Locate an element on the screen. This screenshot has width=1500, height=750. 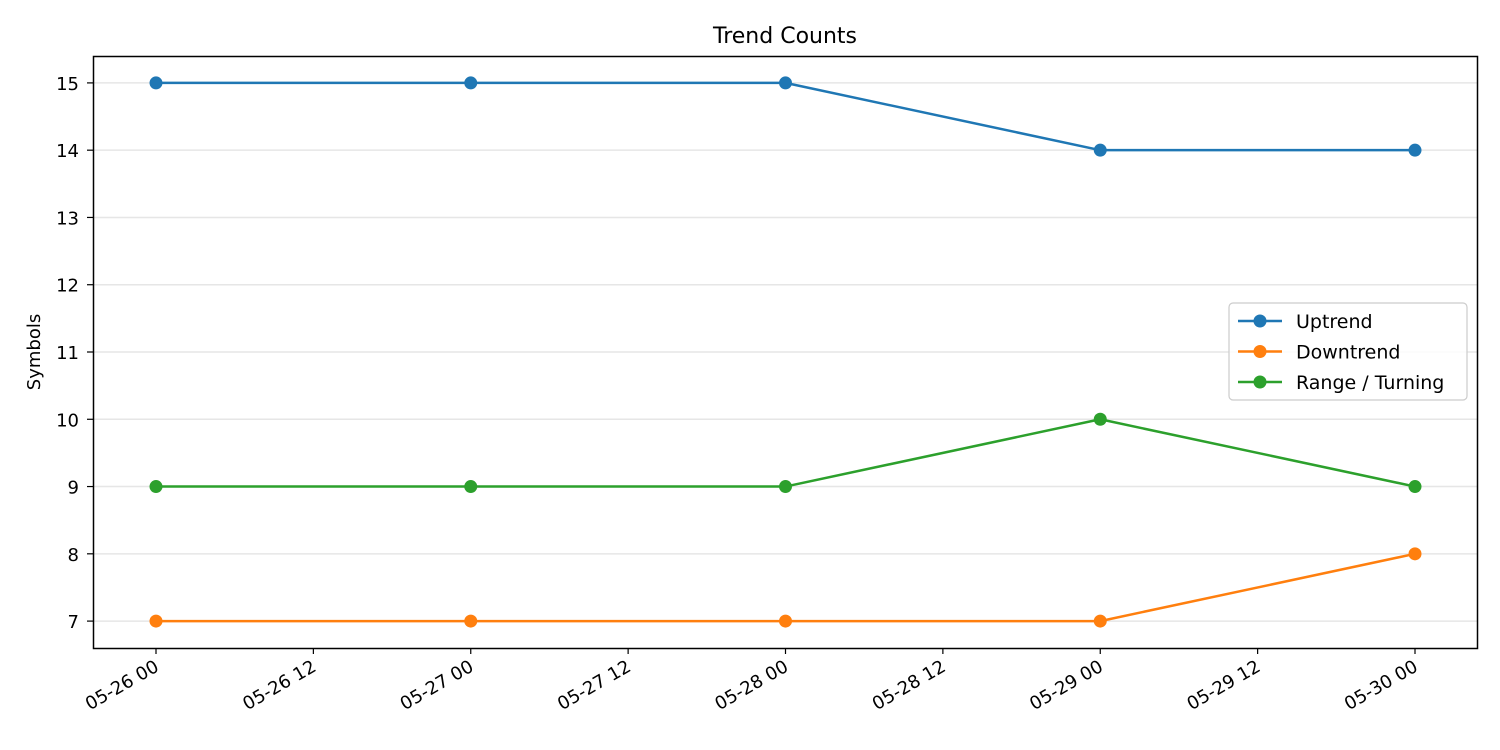
legend: Uptrend Downtrend Range / Turning is located at coordinates (1348, 351).